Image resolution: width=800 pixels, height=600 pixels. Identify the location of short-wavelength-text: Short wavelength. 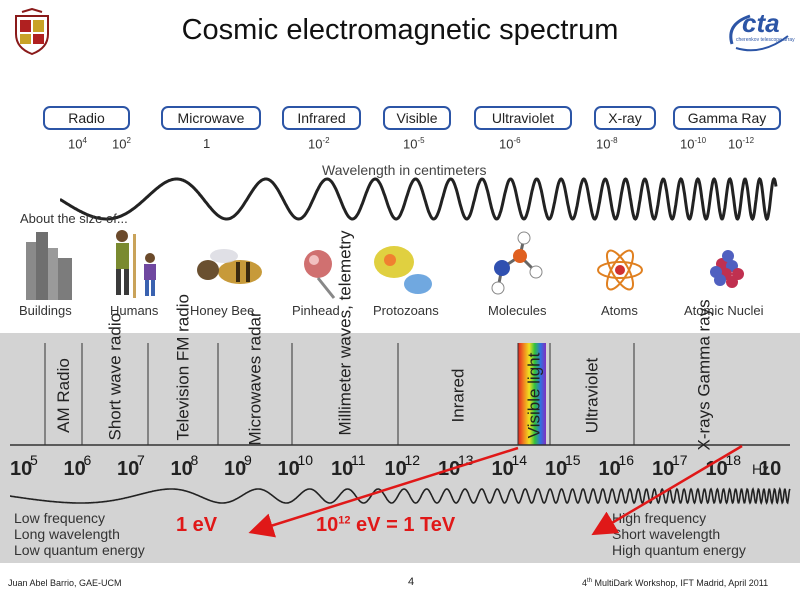
(666, 534).